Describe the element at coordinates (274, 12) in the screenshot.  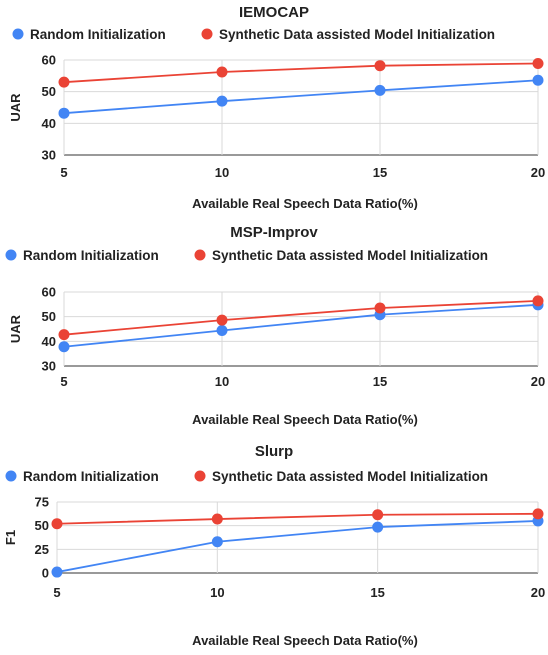
I see `chart-title: IEMOCAP` at that location.